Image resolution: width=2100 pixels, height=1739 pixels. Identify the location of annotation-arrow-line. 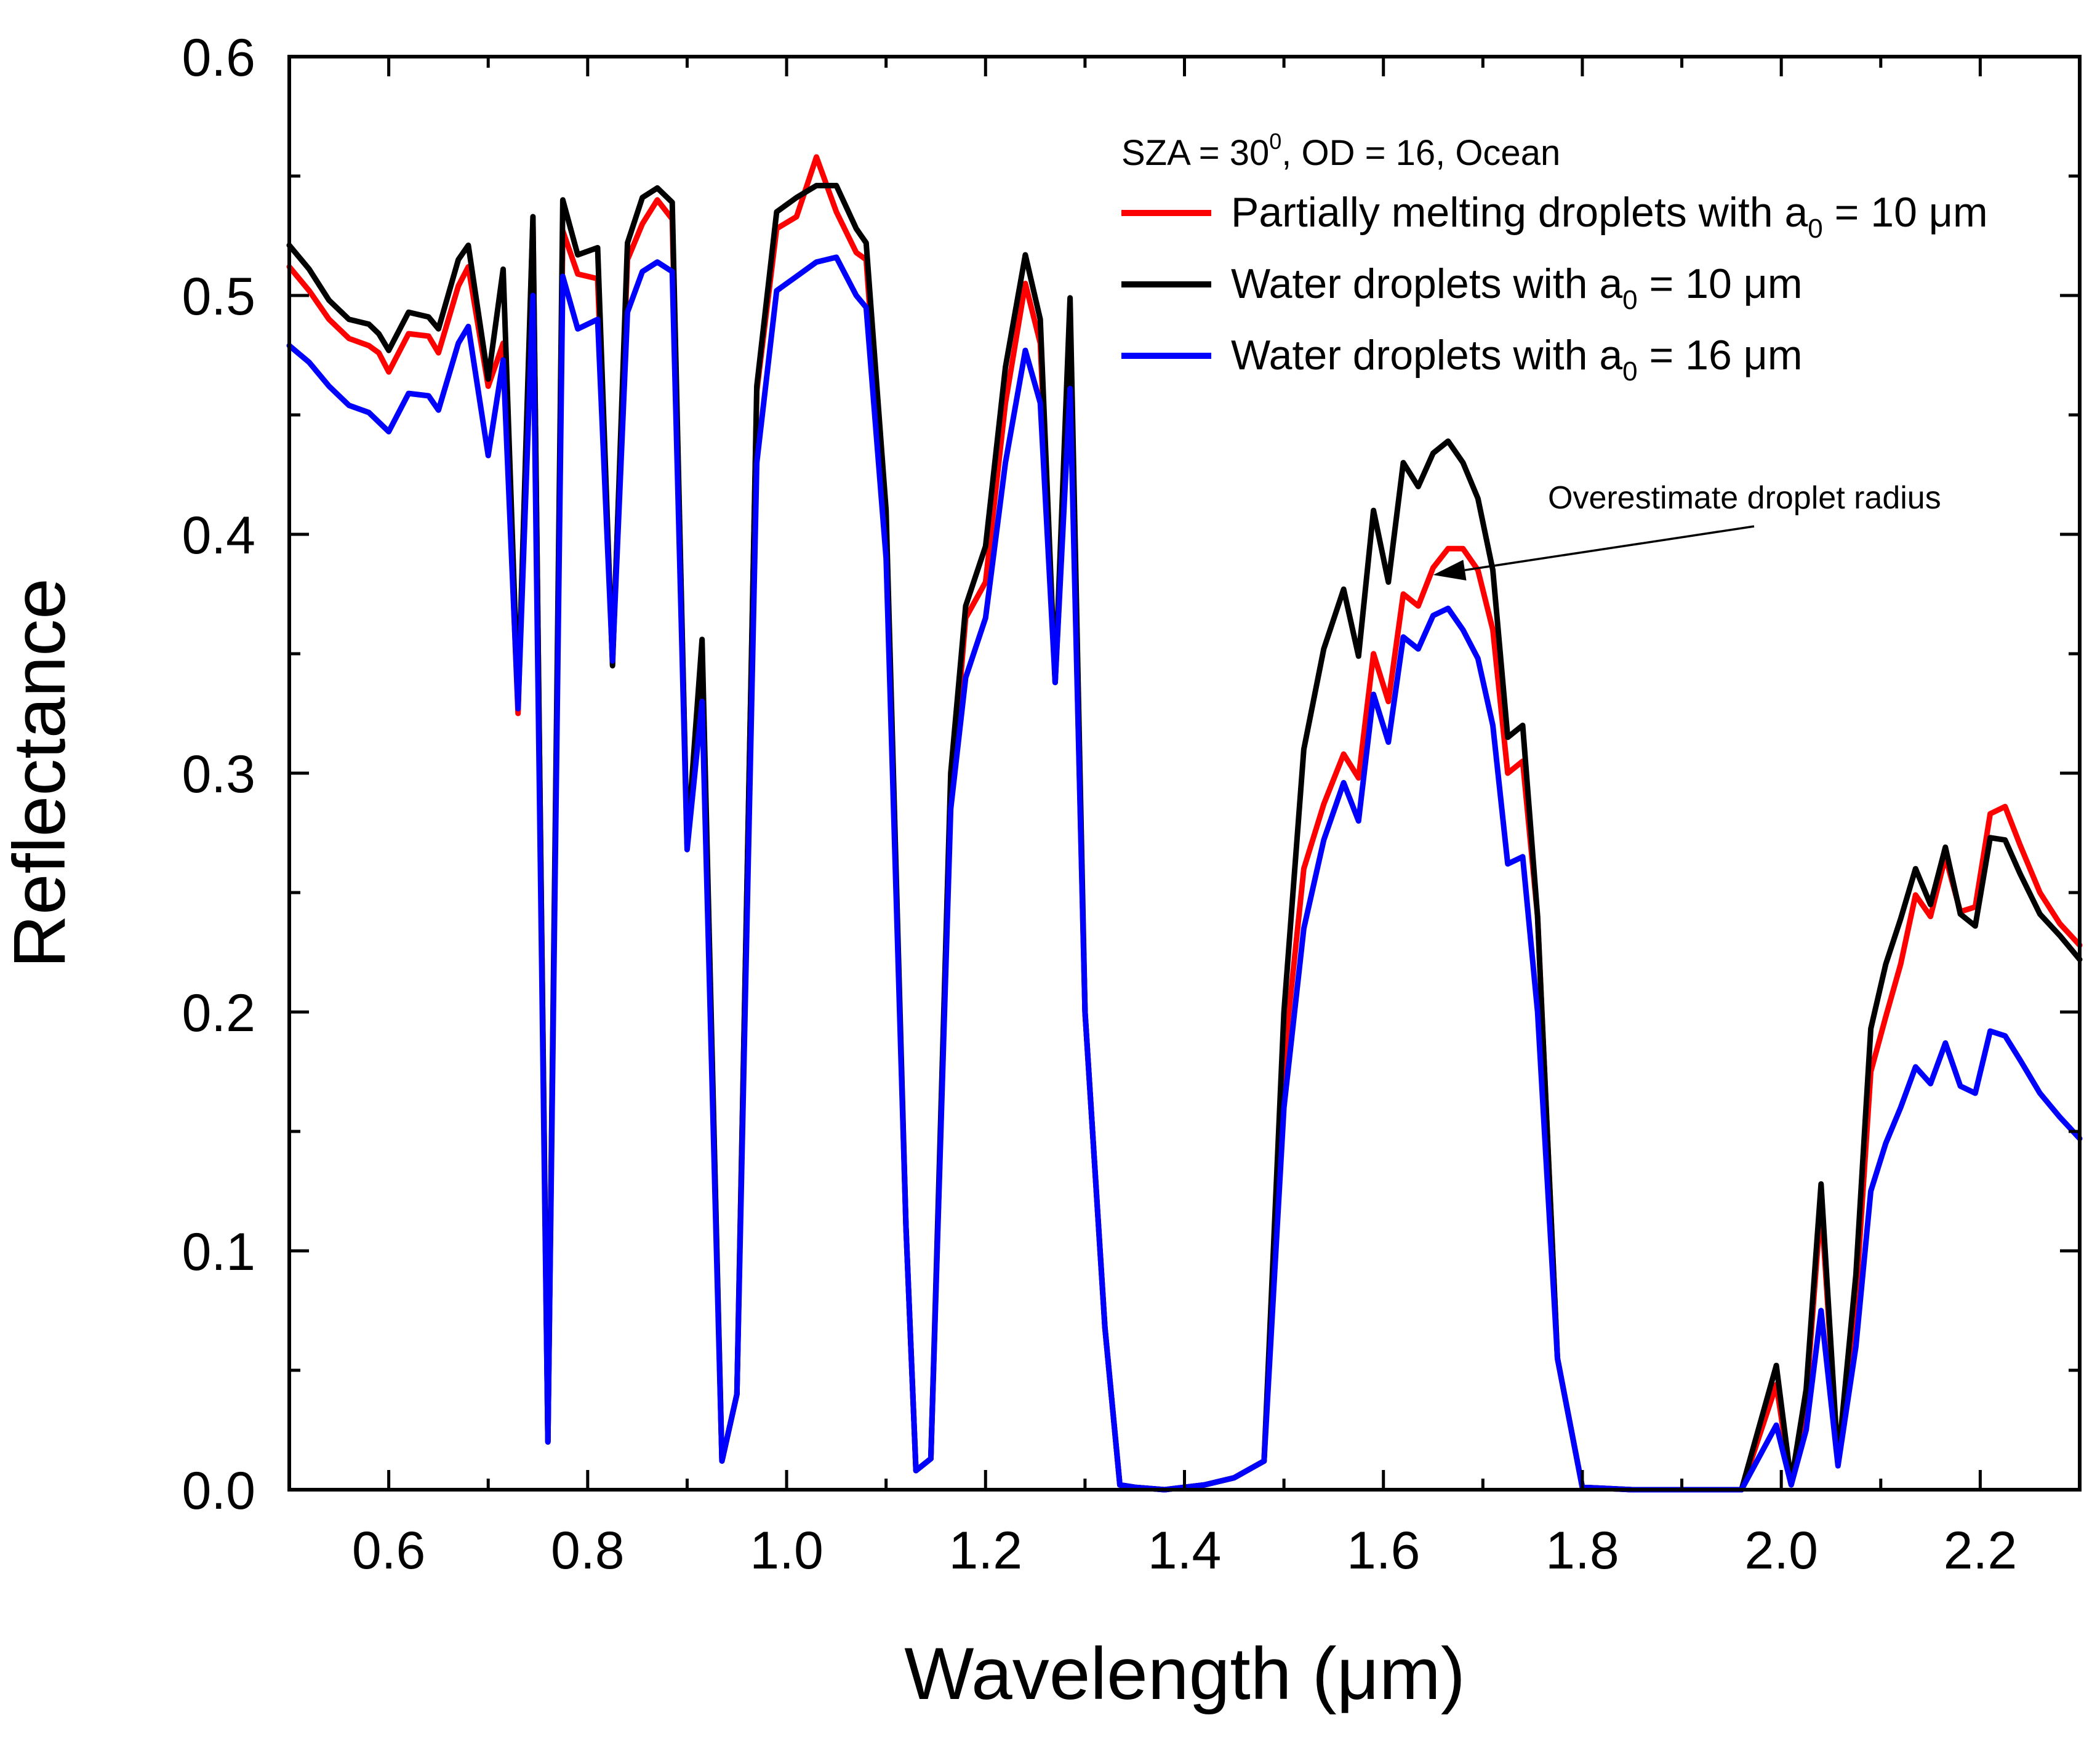
(1610, 548).